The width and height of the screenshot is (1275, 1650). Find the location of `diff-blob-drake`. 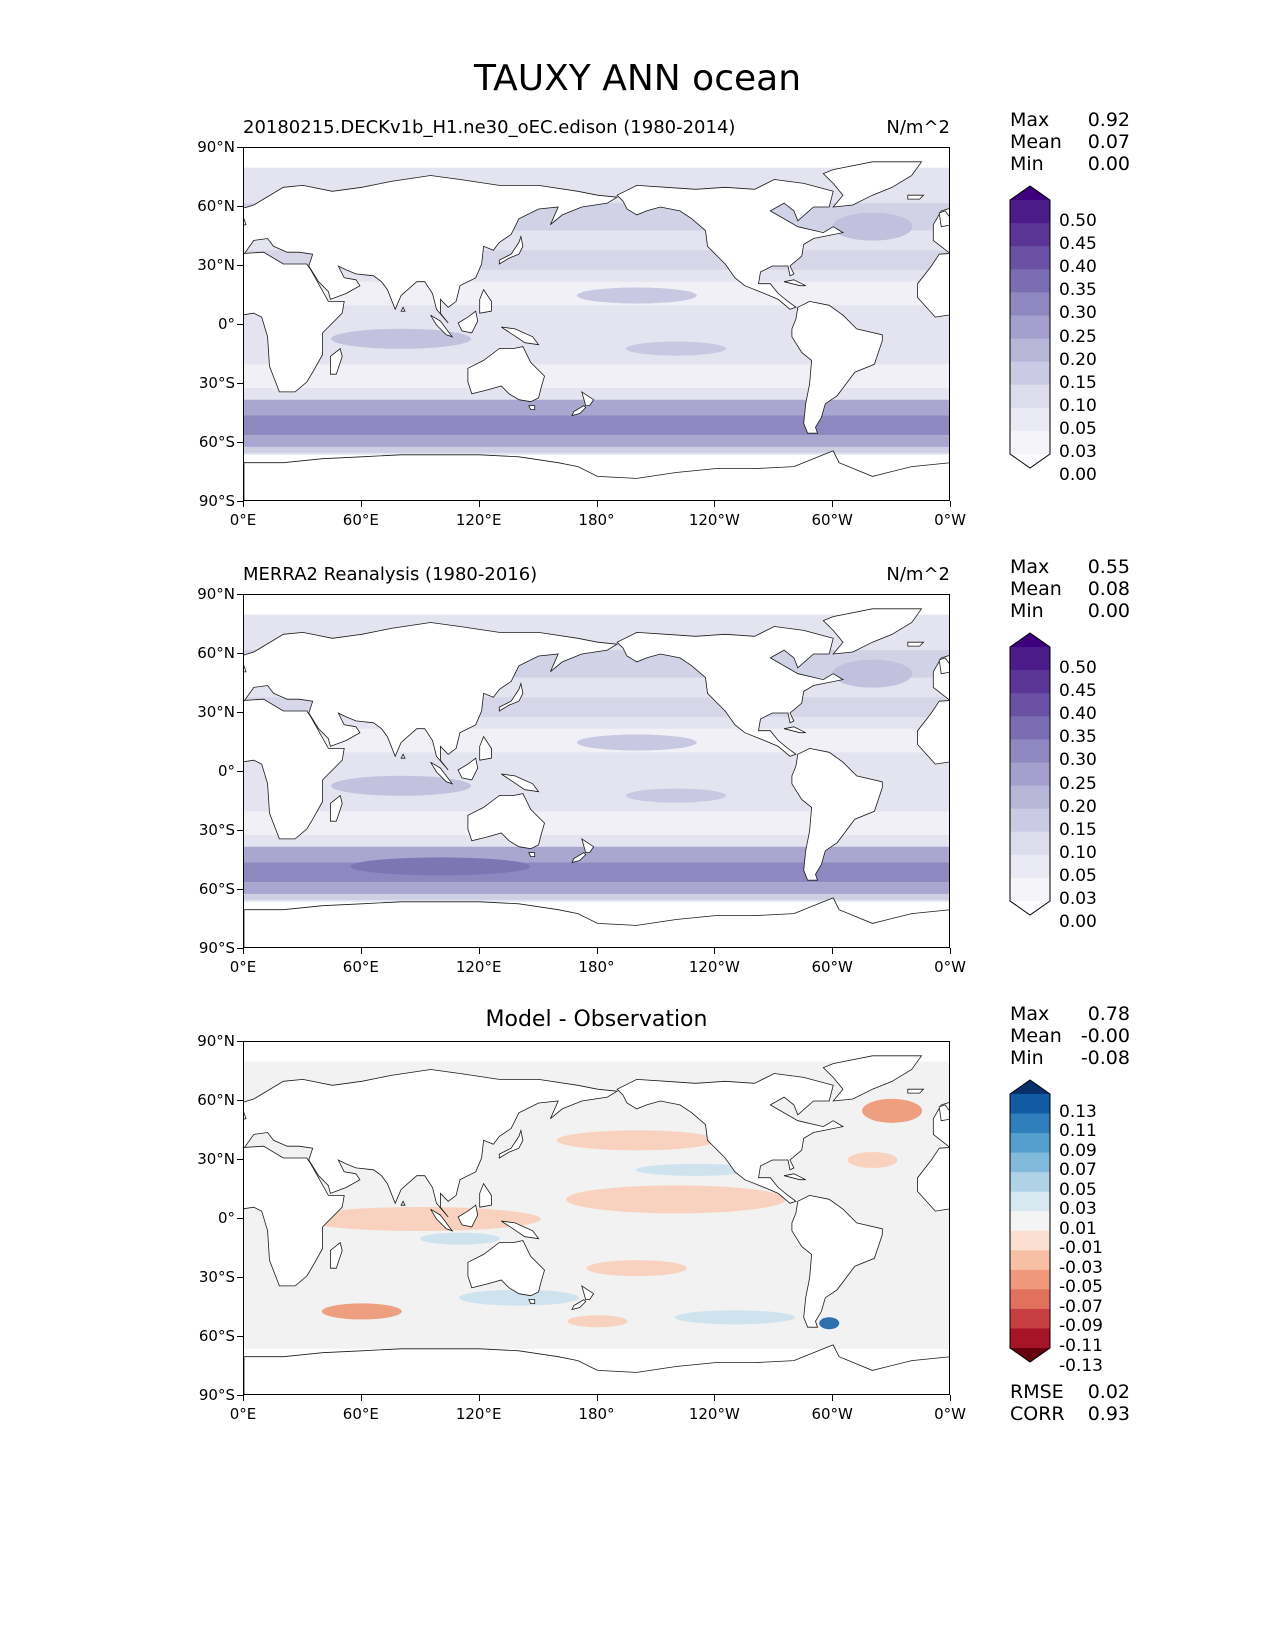

diff-blob-drake is located at coordinates (829, 1323).